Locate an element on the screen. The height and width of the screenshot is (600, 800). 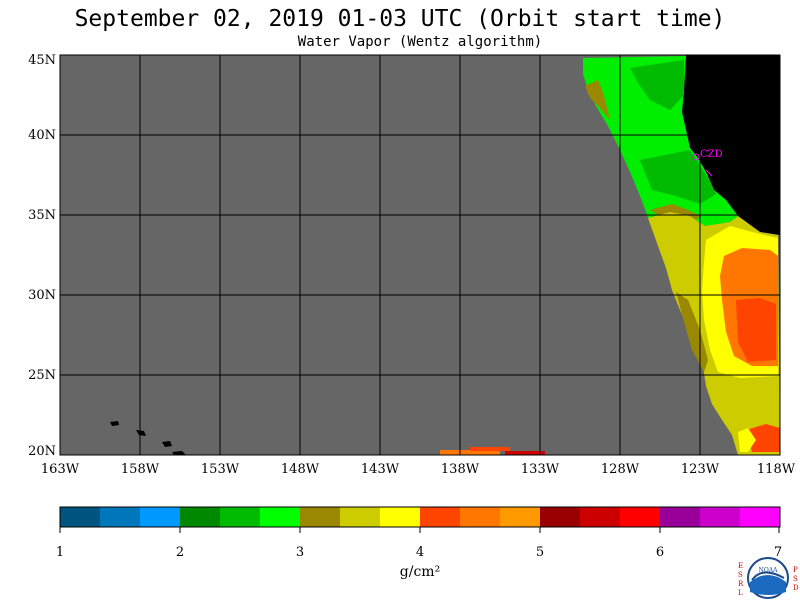
colorbar-tick-label: 6 is located at coordinates (660, 552).